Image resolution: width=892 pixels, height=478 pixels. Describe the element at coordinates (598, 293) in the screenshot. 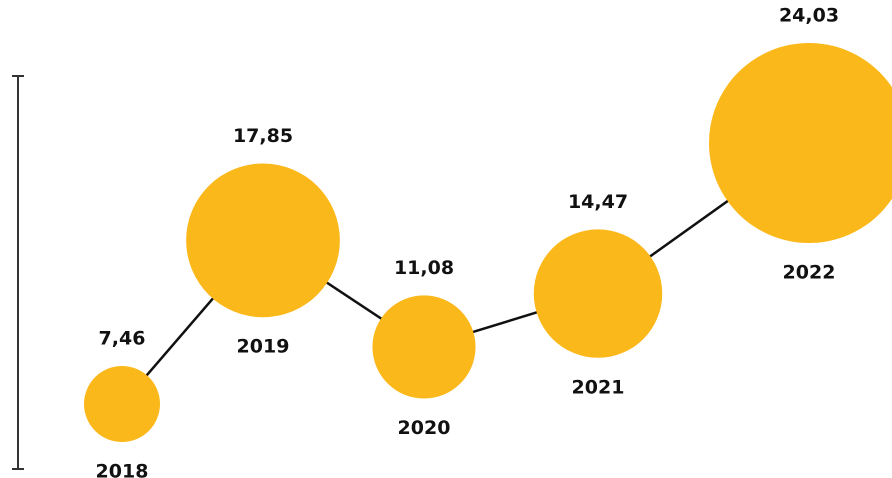

I see `bubble-2021` at that location.